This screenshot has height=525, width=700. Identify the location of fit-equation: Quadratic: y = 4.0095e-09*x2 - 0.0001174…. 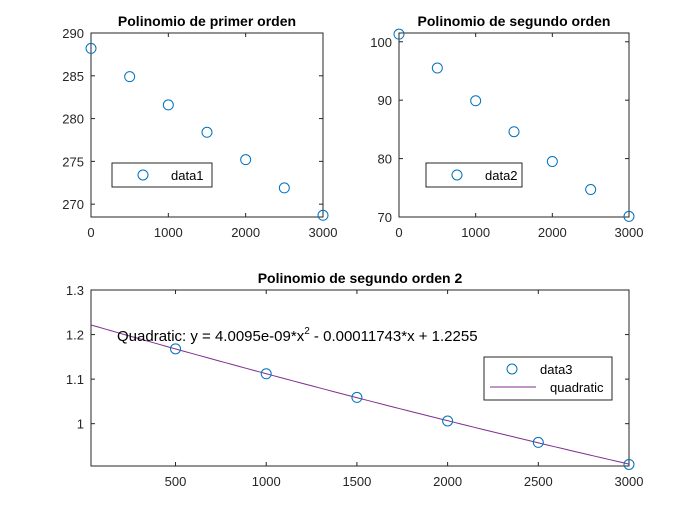
(297, 335).